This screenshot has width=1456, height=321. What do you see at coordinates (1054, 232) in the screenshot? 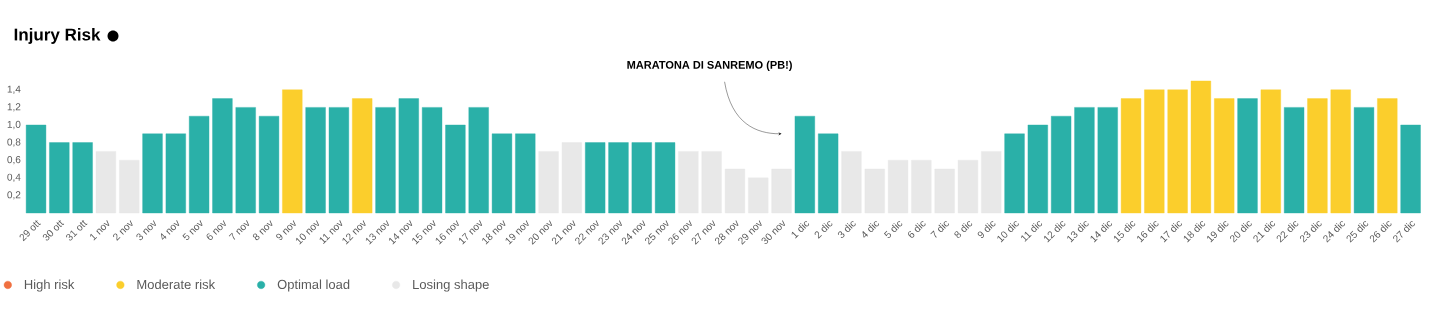
I see `x-tick-label: 12 dic` at bounding box center [1054, 232].